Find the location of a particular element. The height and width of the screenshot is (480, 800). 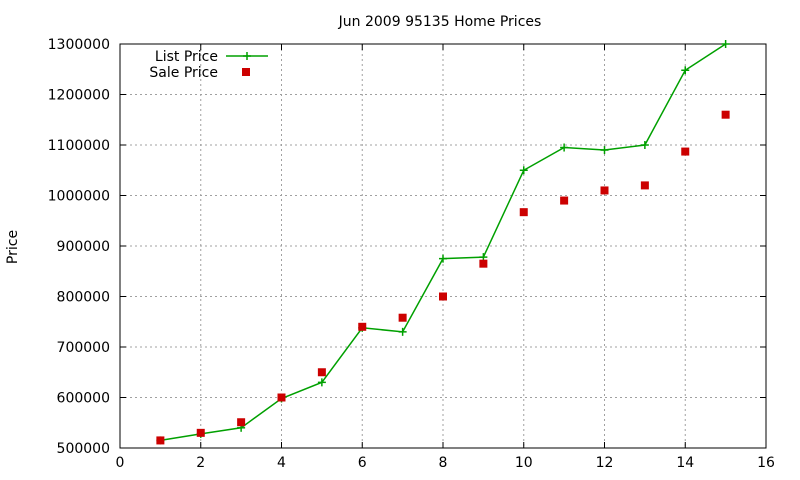

y-tick-label: 1000000 is located at coordinates (79, 197).